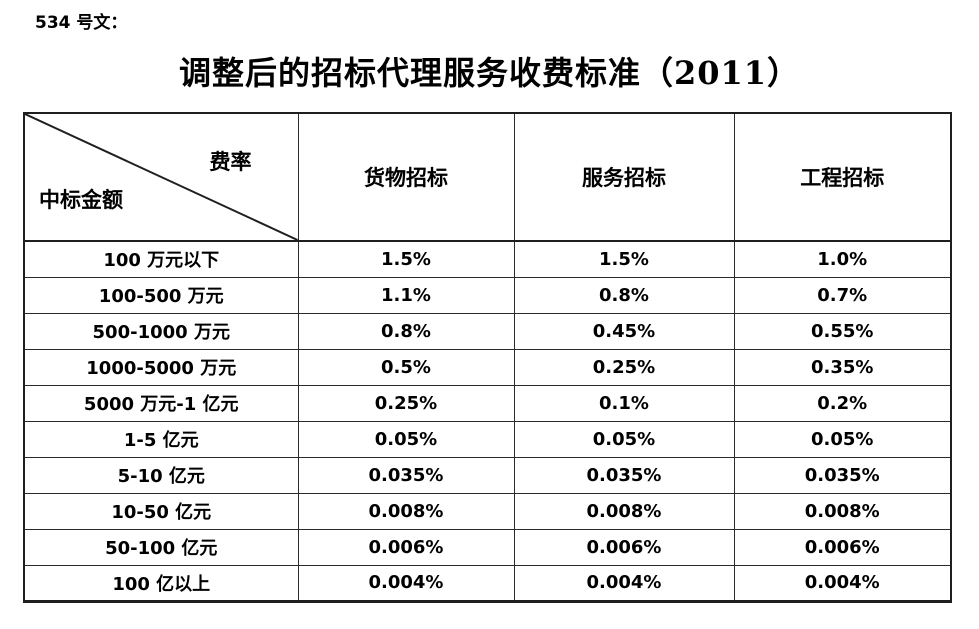 This screenshot has width=979, height=629. I want to click on rate-cell-services: 1.5%, so click(624, 259).